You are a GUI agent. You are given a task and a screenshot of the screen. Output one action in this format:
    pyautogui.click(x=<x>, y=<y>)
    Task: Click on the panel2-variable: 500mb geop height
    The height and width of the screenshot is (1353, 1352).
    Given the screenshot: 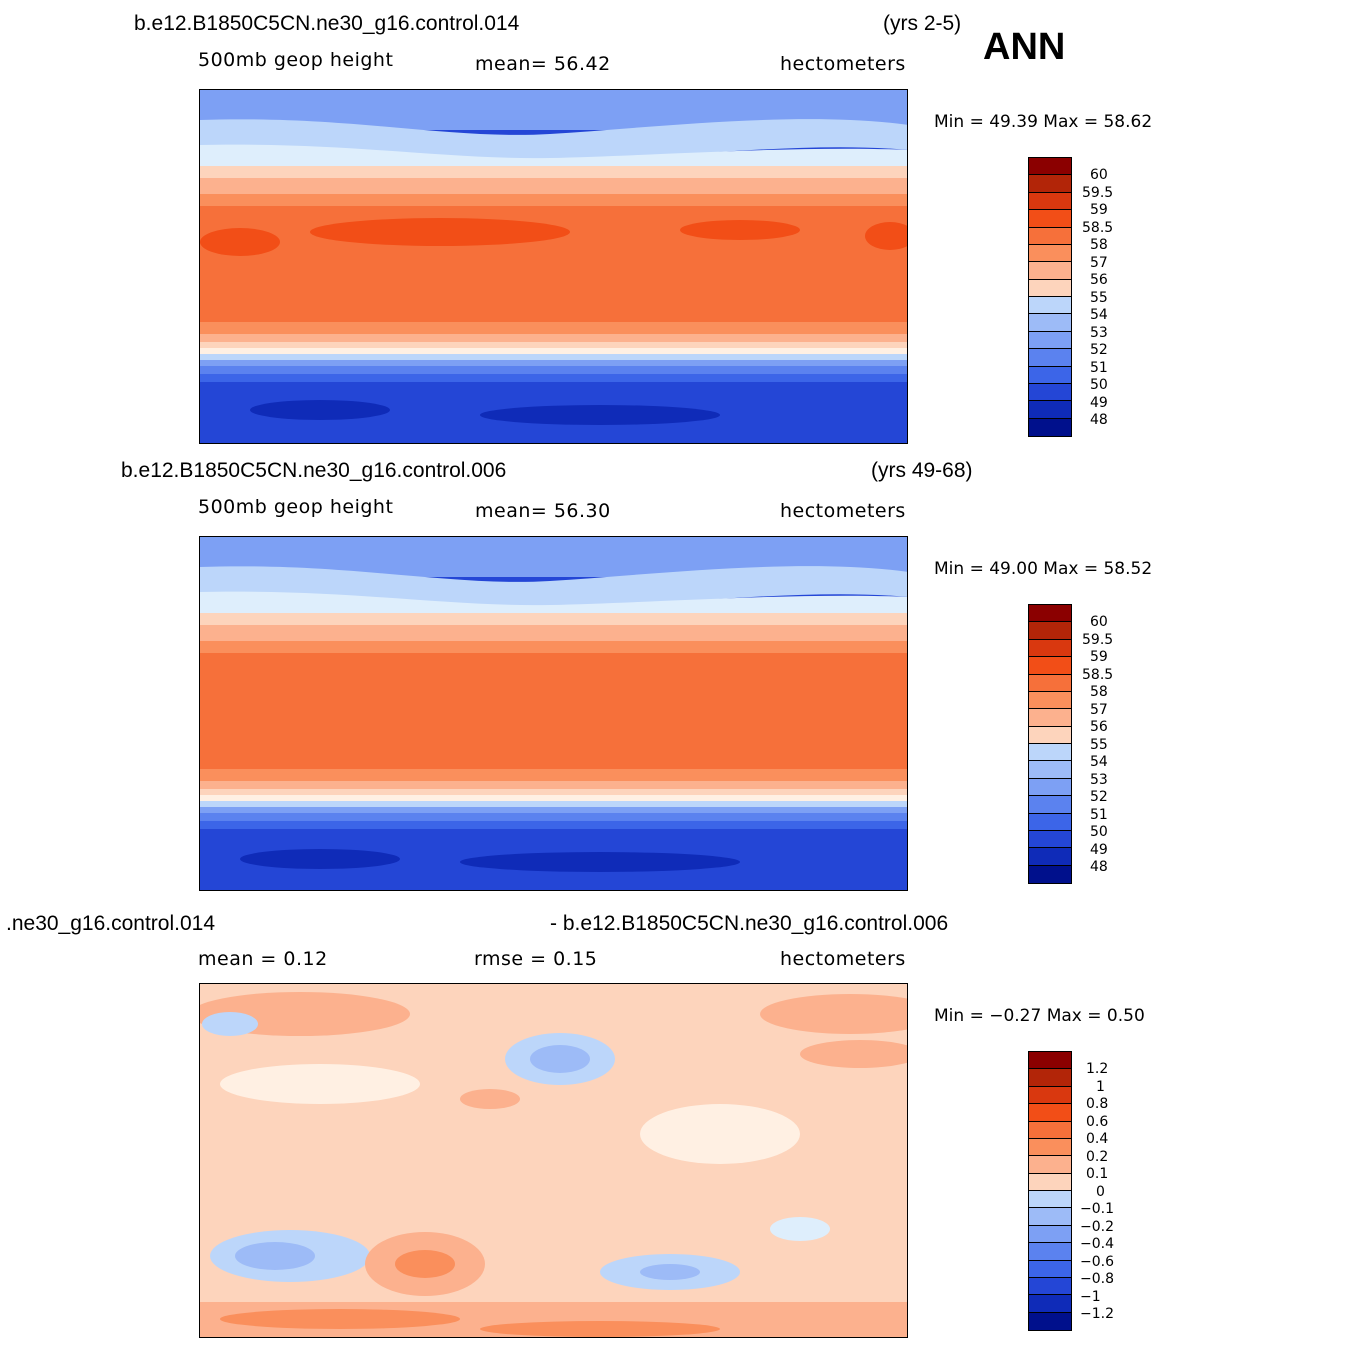 What is the action you would take?
    pyautogui.click(x=296, y=507)
    